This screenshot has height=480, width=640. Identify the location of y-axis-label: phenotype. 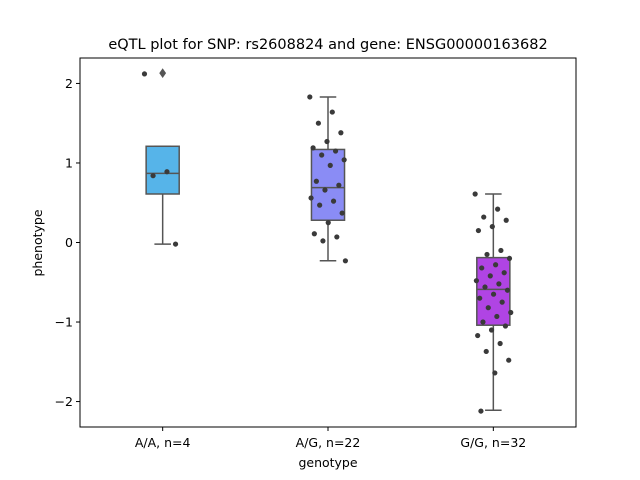
(37, 242).